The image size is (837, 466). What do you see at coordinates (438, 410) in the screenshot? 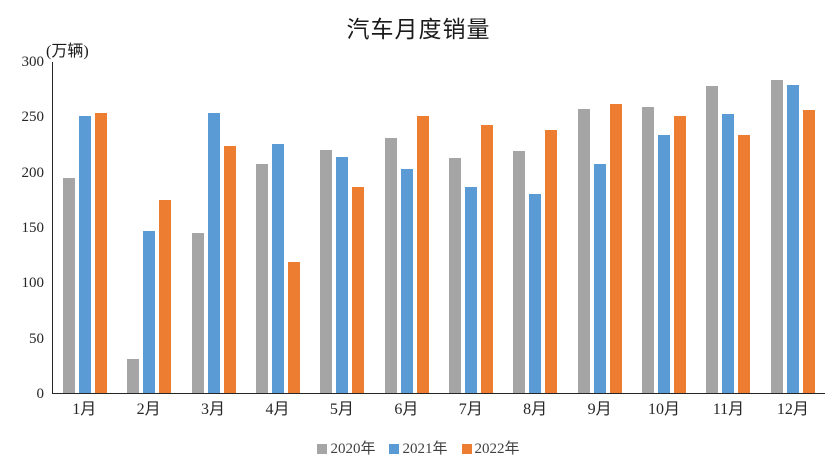
I see `x-axis-tick-labels: 1月 2月 3月 4月 5月 6月 7月 8月 9月 10月 11月 12月` at bounding box center [438, 410].